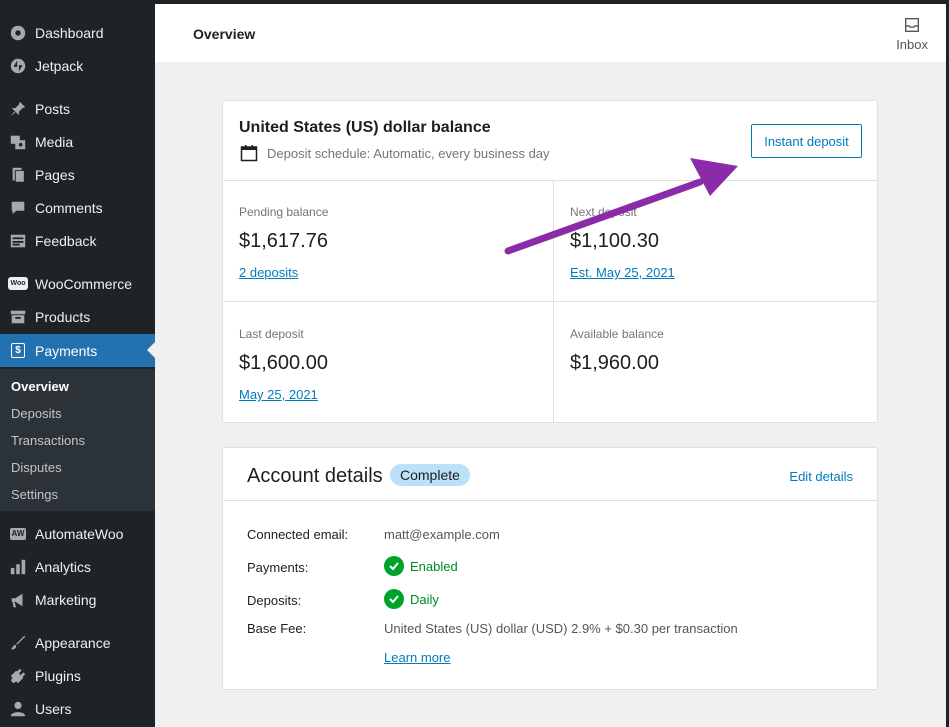 The height and width of the screenshot is (727, 949). I want to click on menu-label: Dashboard, so click(69, 32).